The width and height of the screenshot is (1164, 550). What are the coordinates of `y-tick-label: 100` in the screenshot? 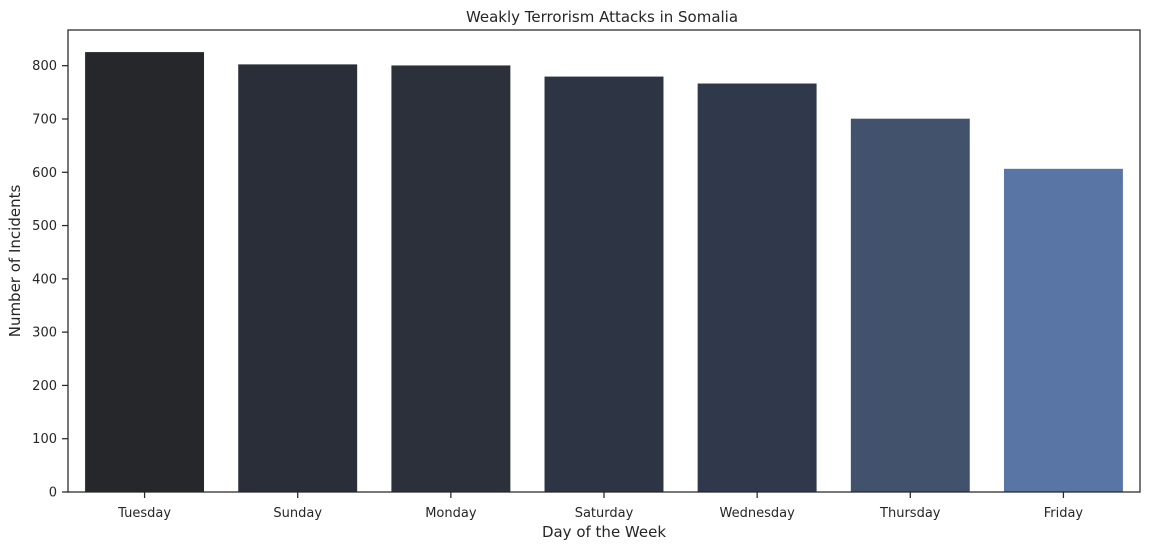 It's located at (44, 439).